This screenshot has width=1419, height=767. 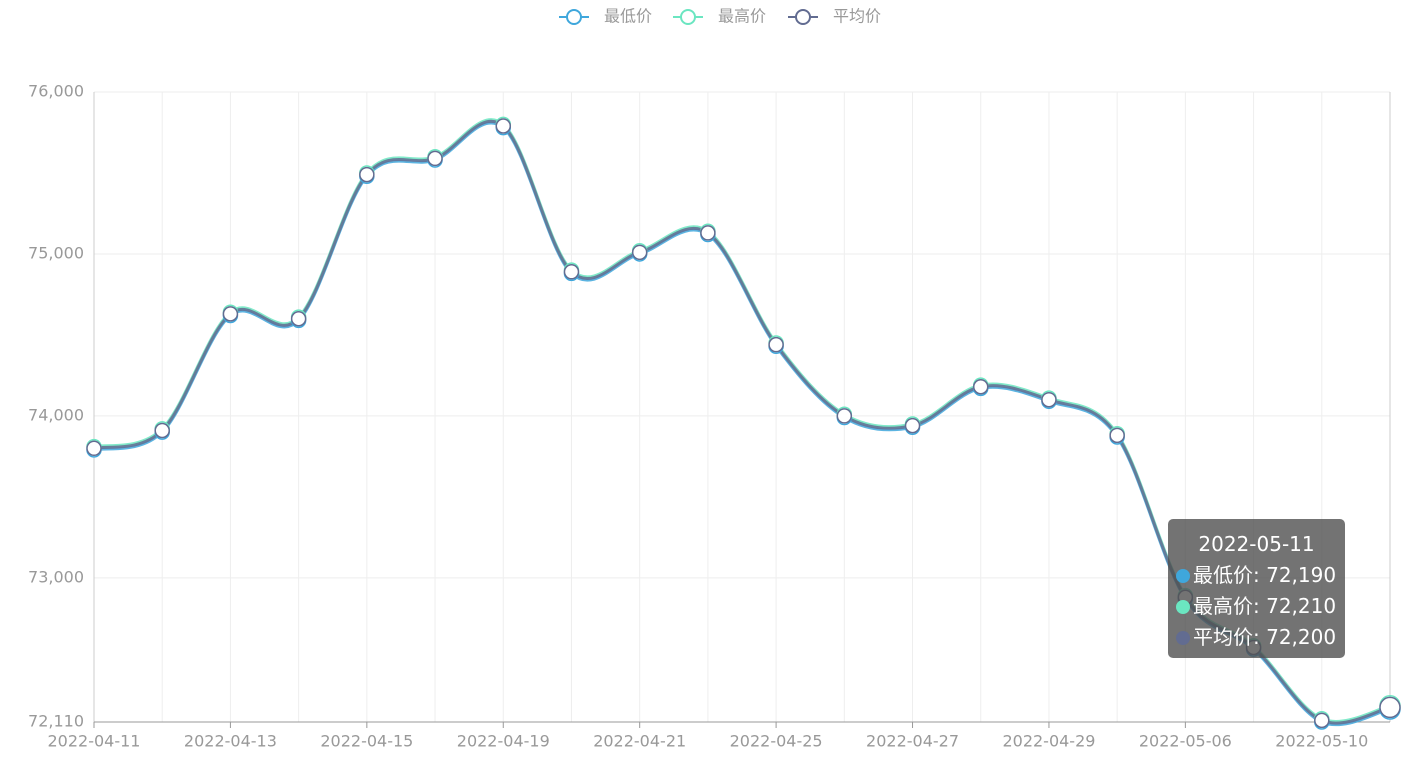 What do you see at coordinates (56, 414) in the screenshot?
I see `y-tick-label: 74,000` at bounding box center [56, 414].